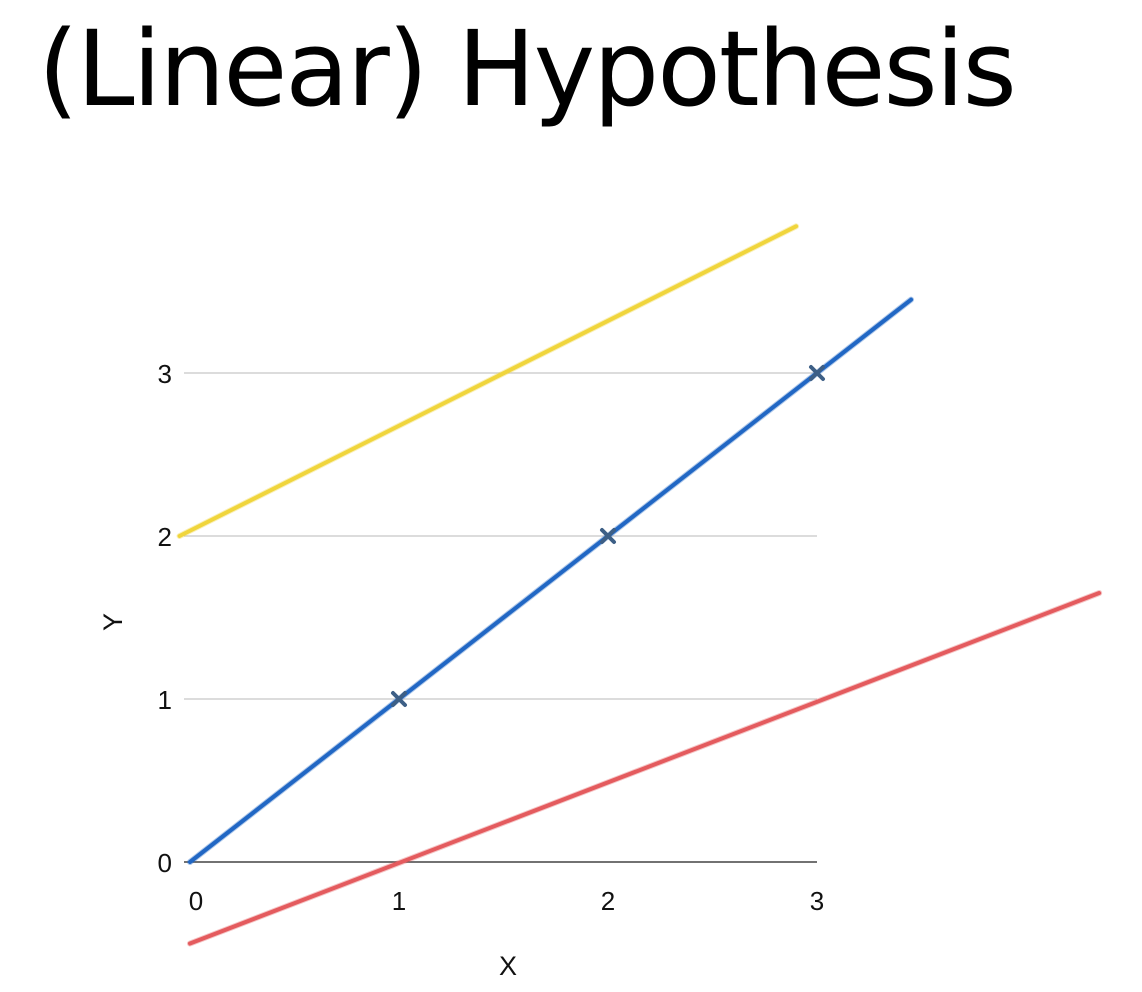 The image size is (1142, 992). I want to click on y-axis-label: Y, so click(113, 622).